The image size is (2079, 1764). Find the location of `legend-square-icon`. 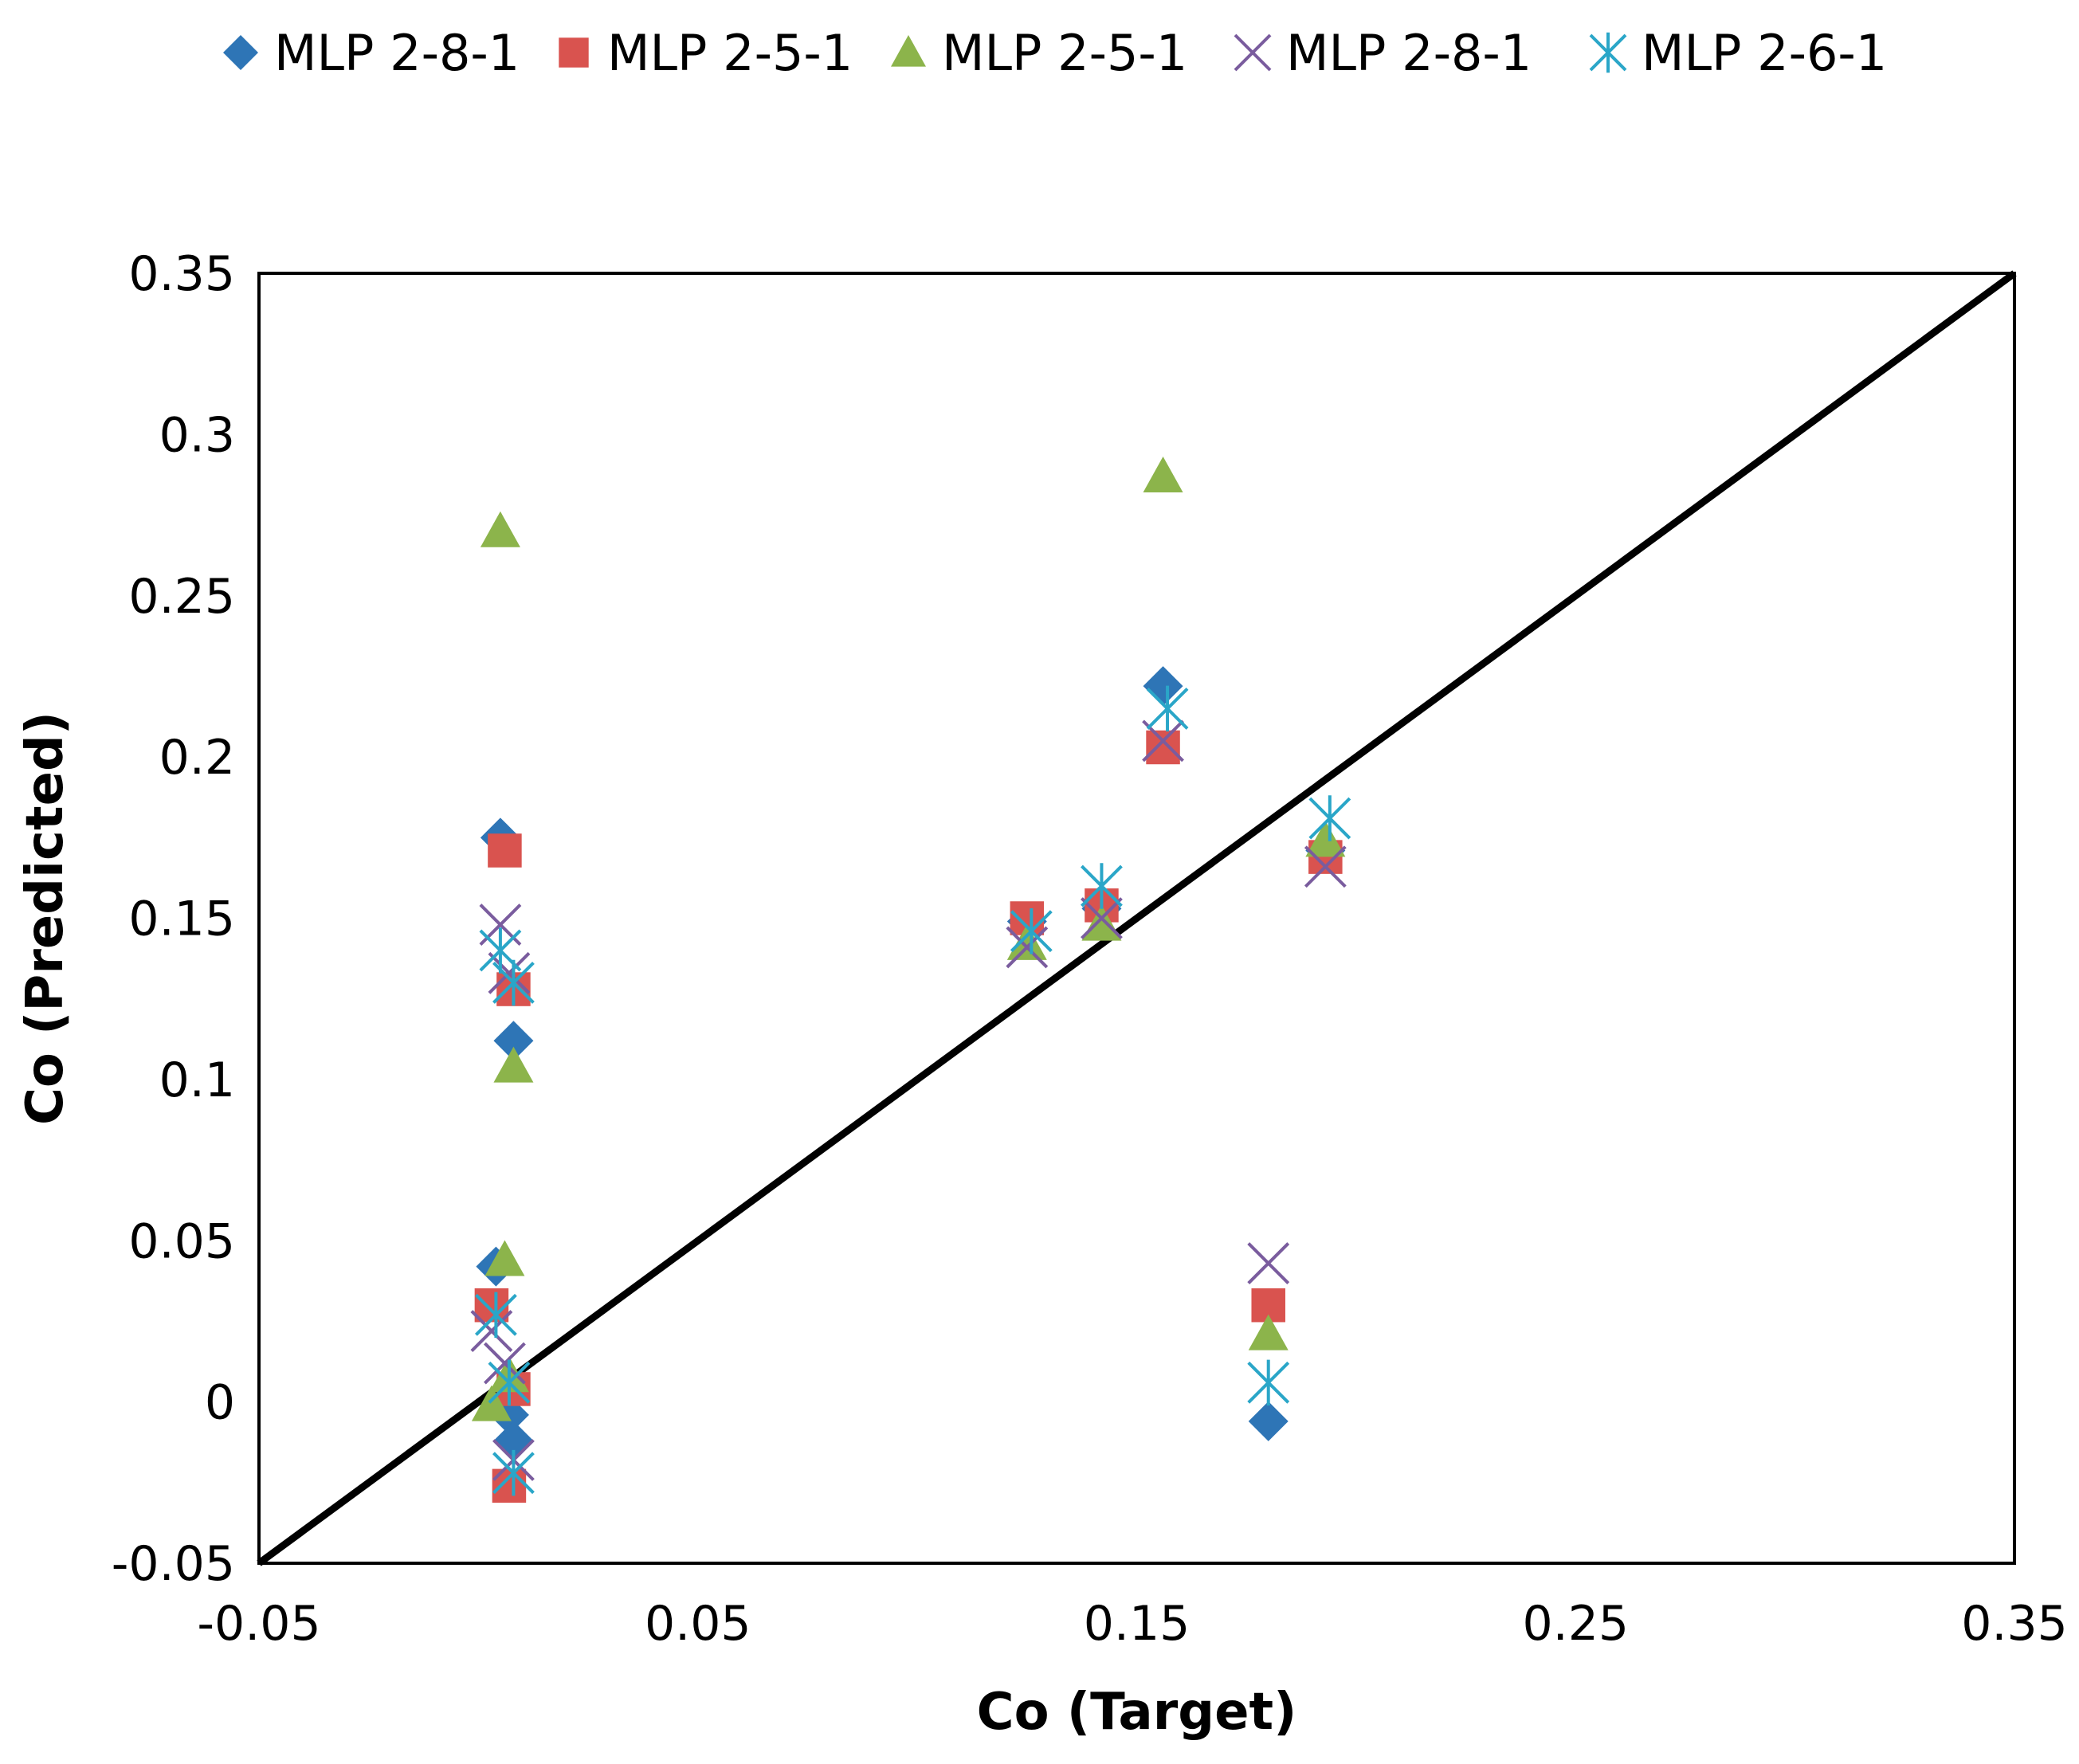

legend-square-icon is located at coordinates (574, 52).